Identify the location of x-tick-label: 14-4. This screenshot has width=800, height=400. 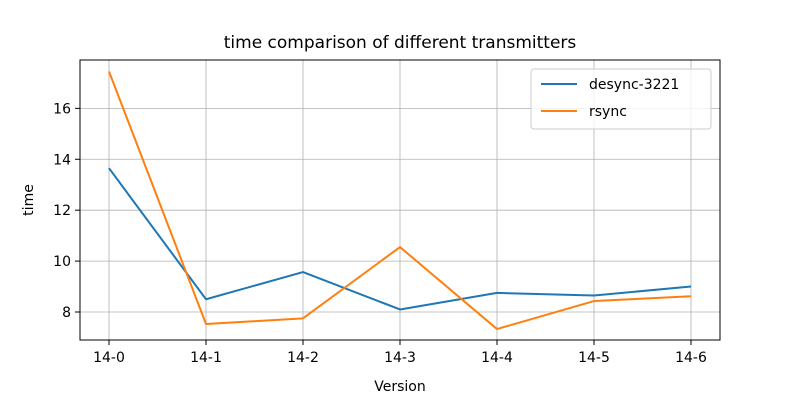
(497, 358).